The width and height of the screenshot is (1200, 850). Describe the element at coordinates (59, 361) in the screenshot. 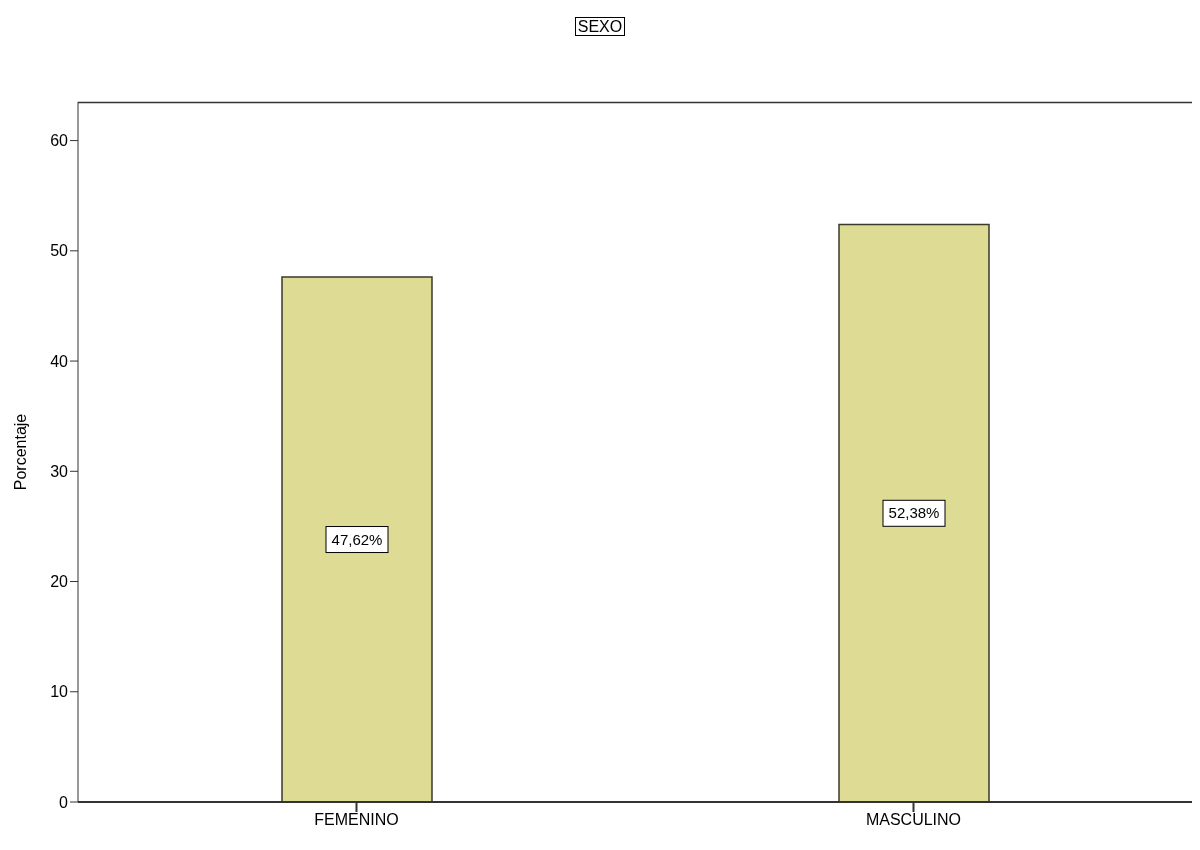

I see `y-tick-label: 40` at that location.